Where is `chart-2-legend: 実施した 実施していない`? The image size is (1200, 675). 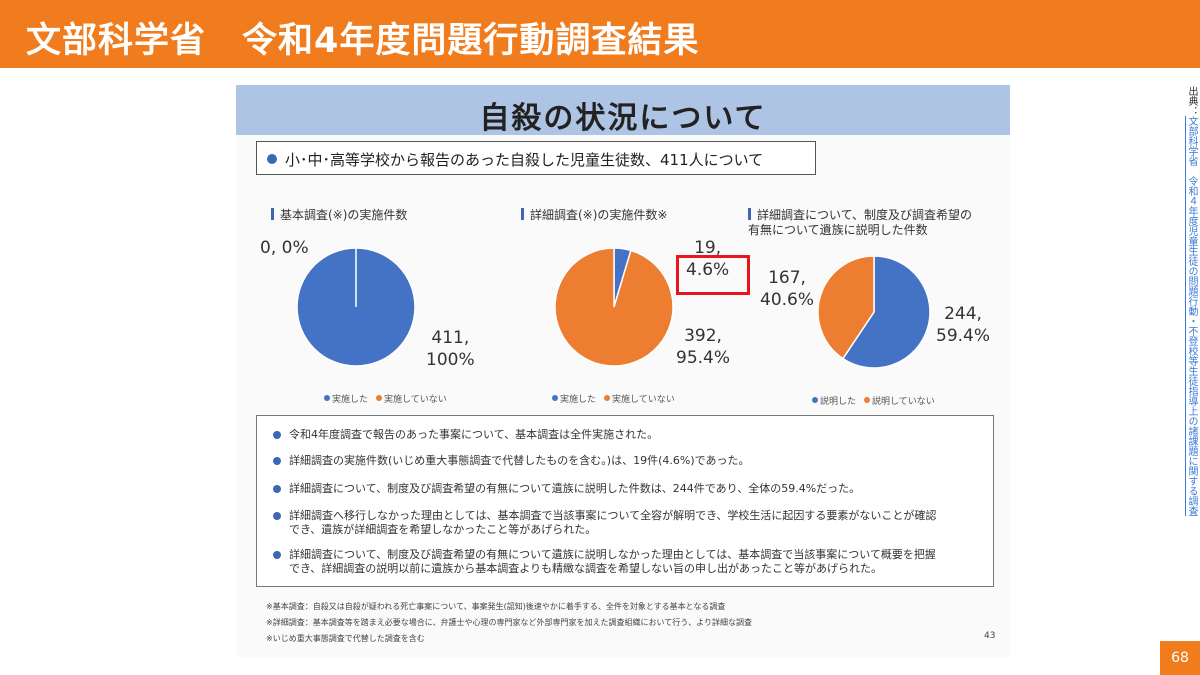
chart-2-legend: 実施した 実施していない is located at coordinates (613, 398).